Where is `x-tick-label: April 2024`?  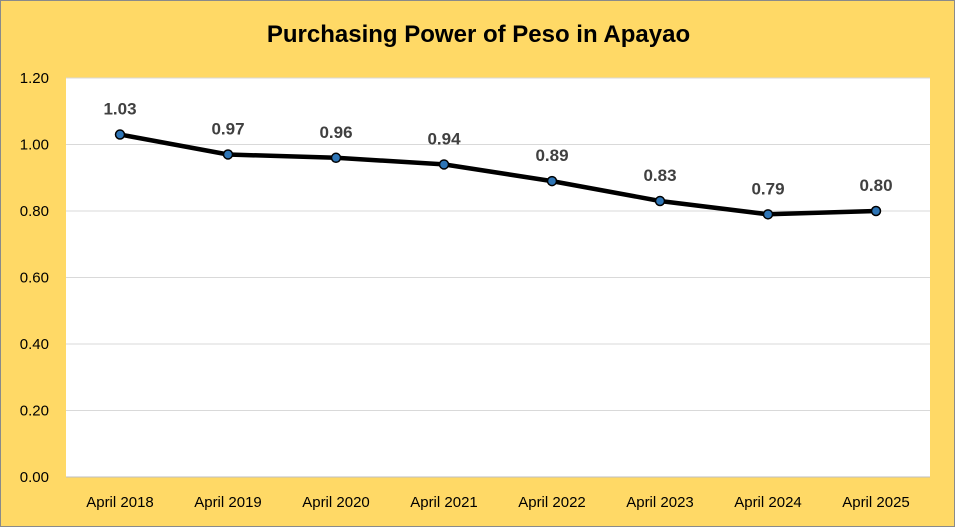
x-tick-label: April 2024 is located at coordinates (768, 502).